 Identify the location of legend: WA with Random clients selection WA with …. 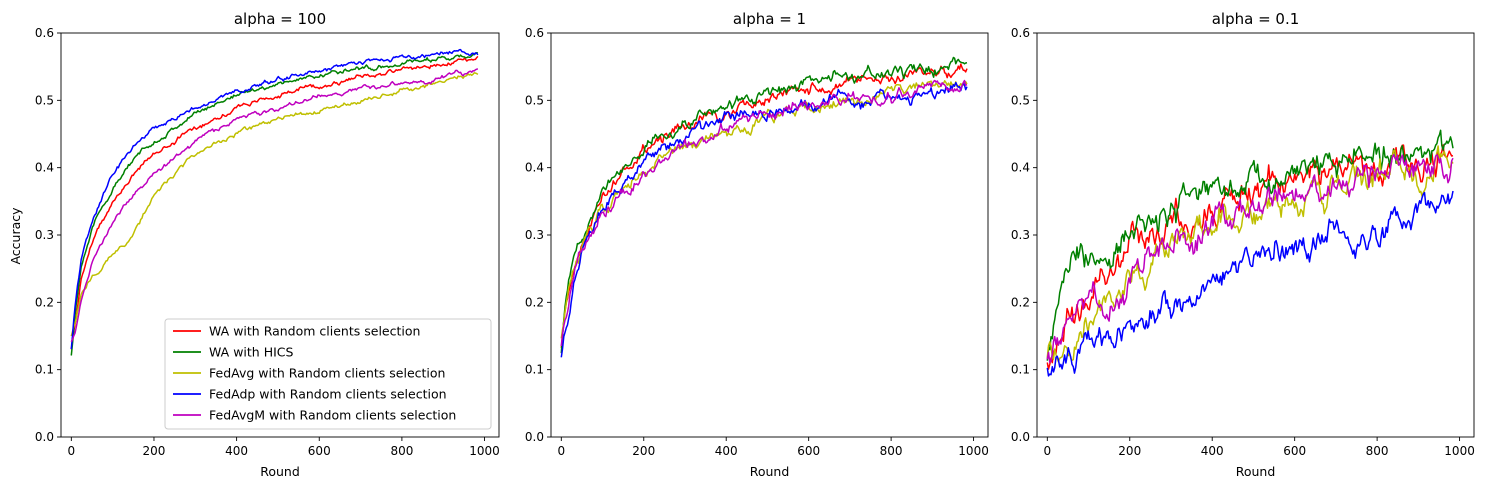
(328, 374).